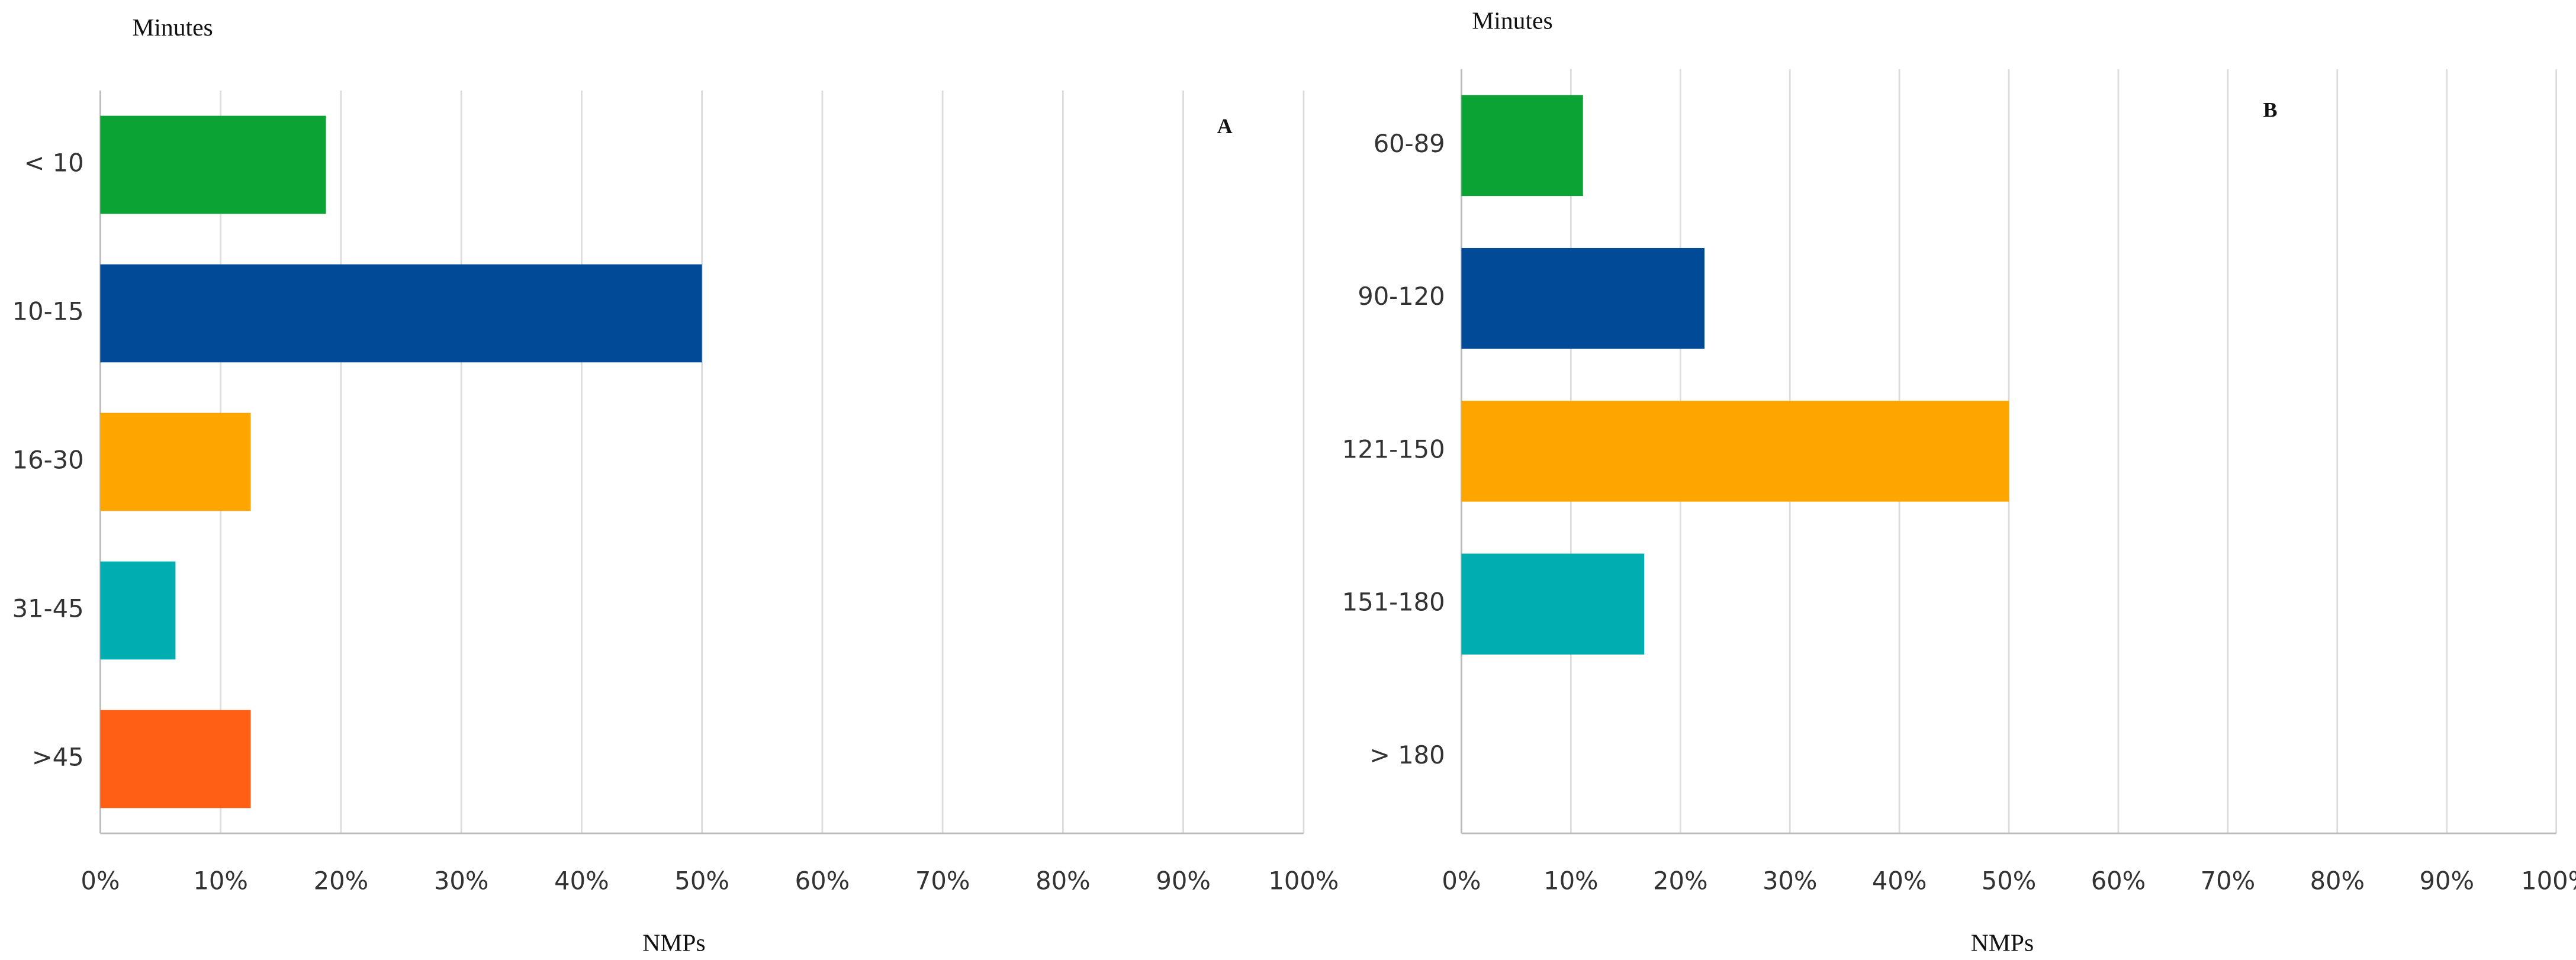  What do you see at coordinates (58, 757) in the screenshot?
I see `y-tick-label: >45` at bounding box center [58, 757].